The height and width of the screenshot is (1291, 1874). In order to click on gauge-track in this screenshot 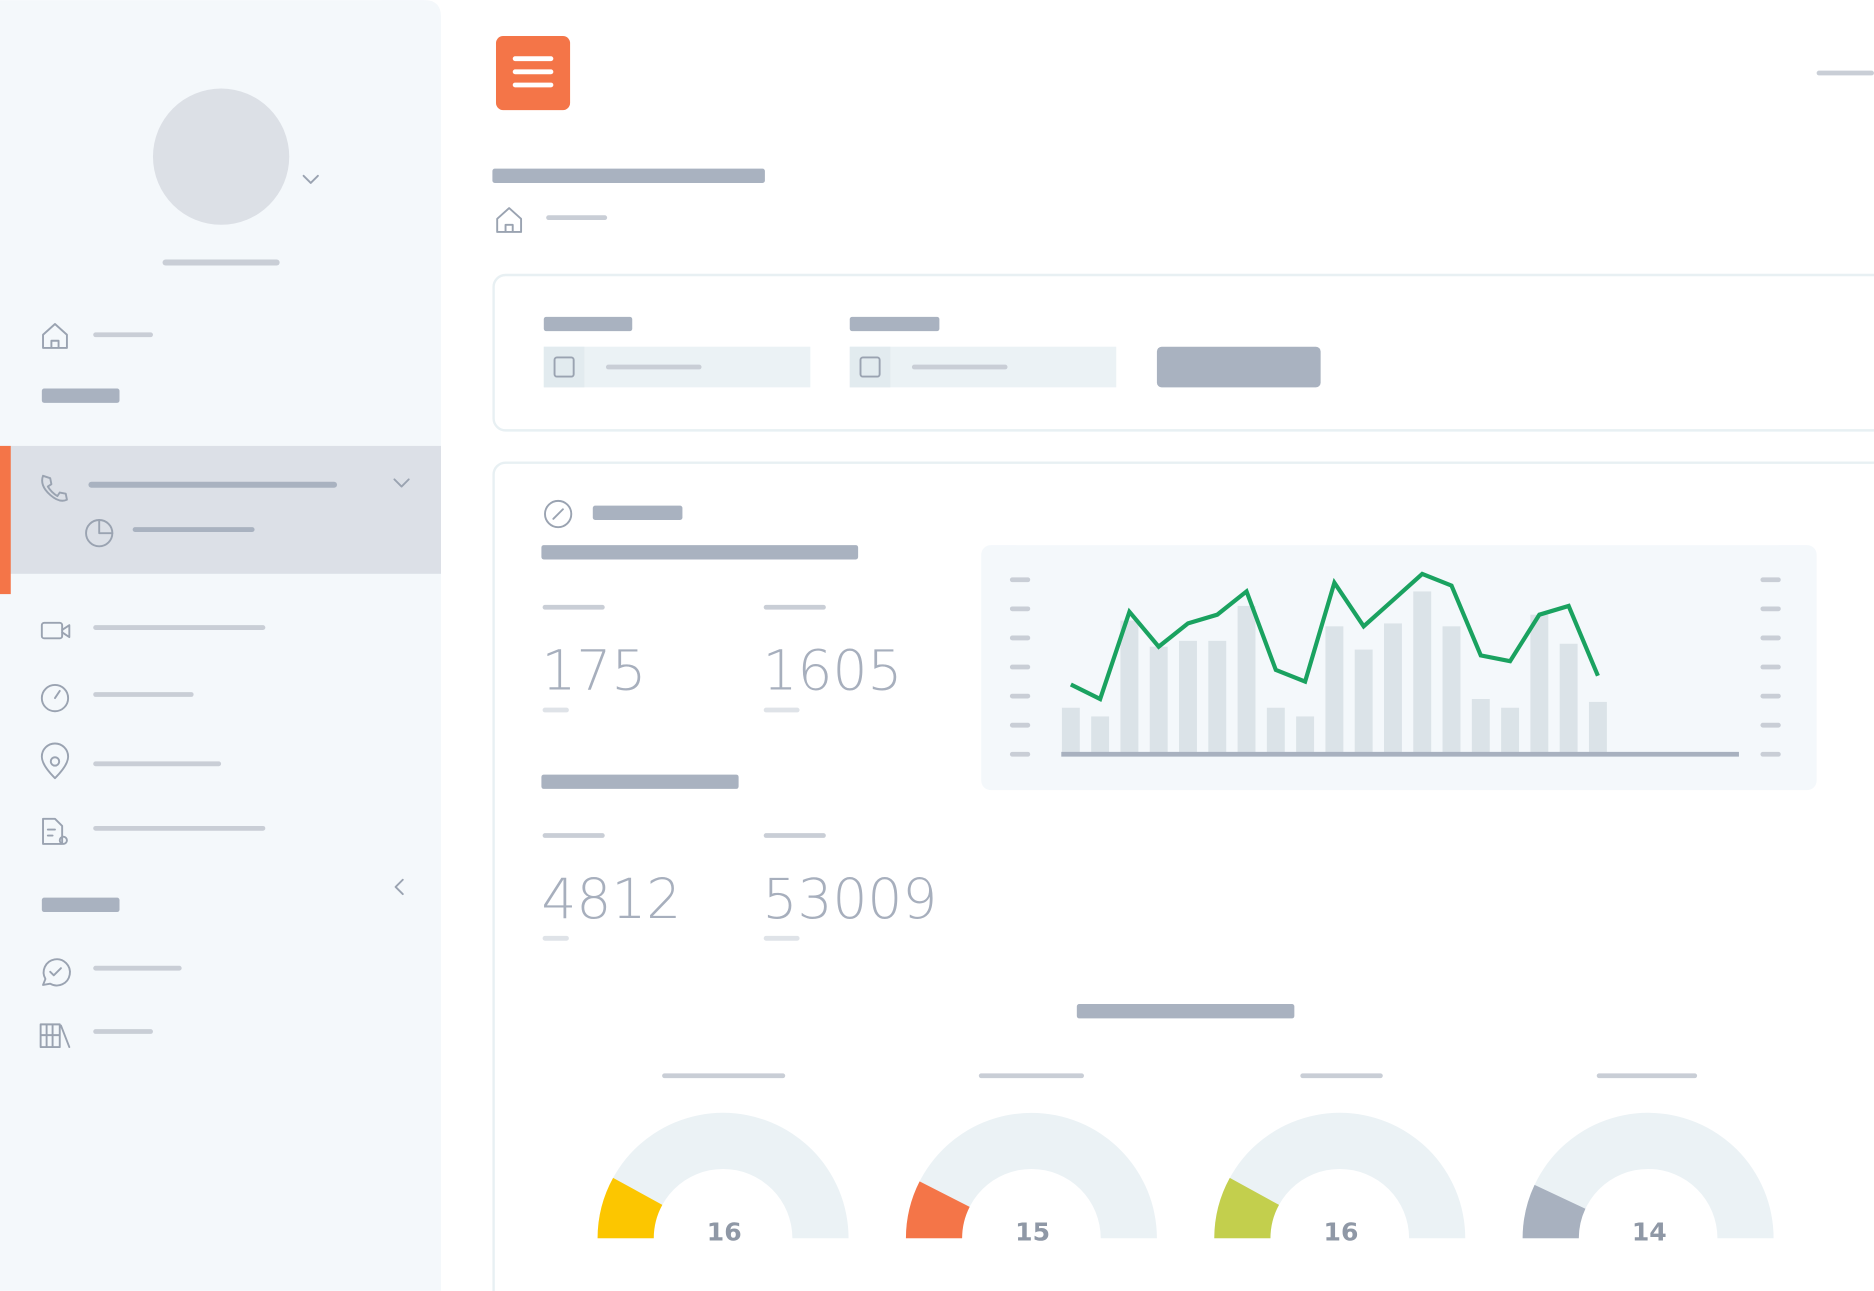, I will do `click(1648, 1175)`.